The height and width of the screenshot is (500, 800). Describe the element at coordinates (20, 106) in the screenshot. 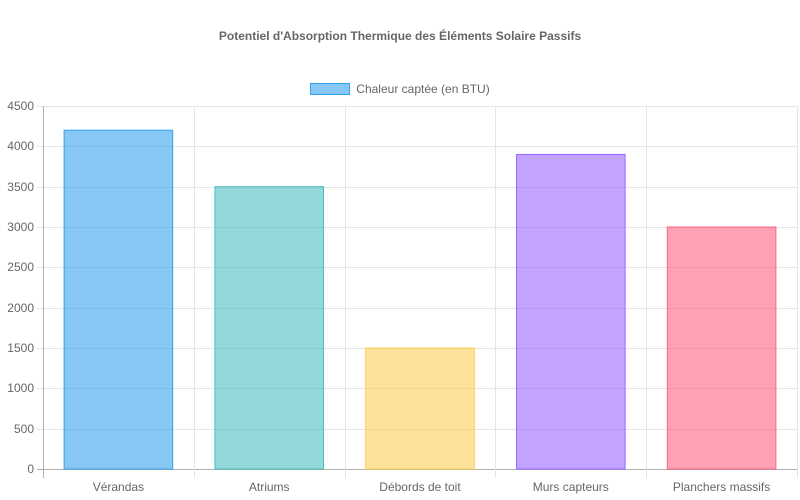

I see `y-tick-label: 4500` at that location.